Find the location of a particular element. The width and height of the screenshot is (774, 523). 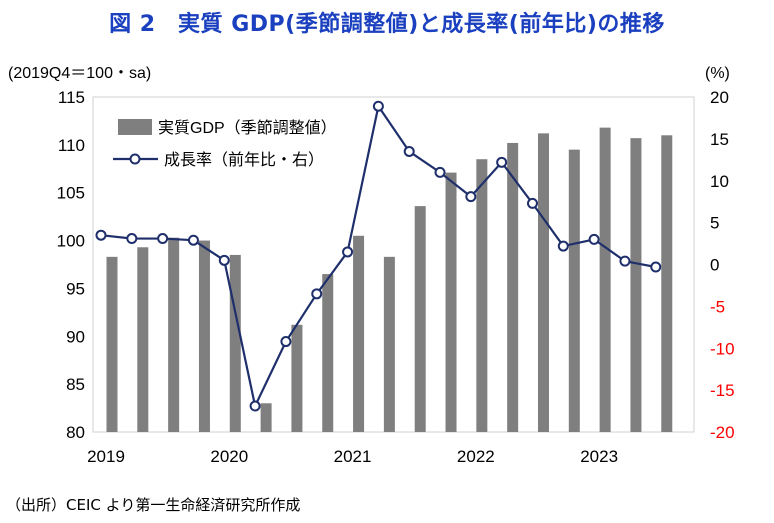

left-axis-tick-label: 80 is located at coordinates (75, 432).